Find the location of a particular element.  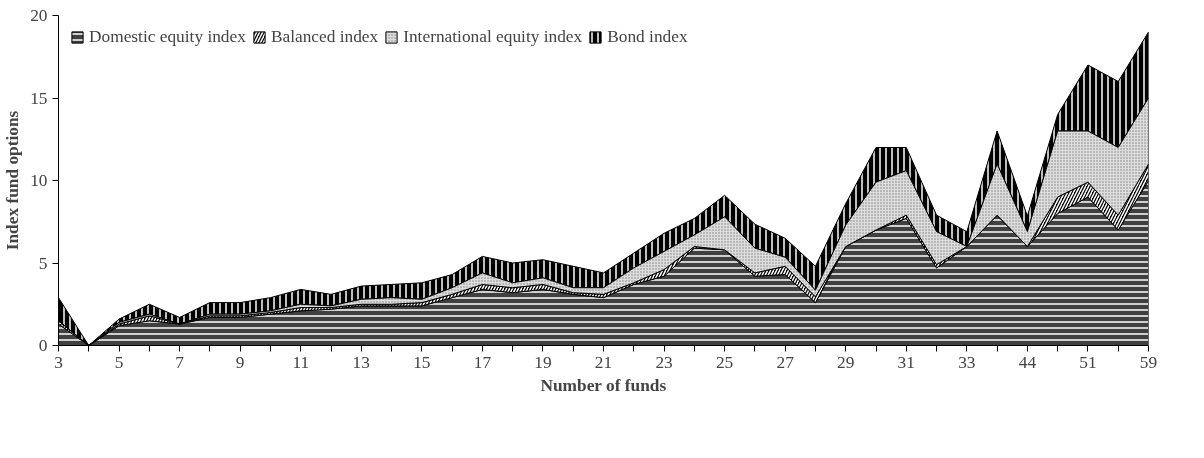

legend-label: Domestic equity index is located at coordinates (167, 37).